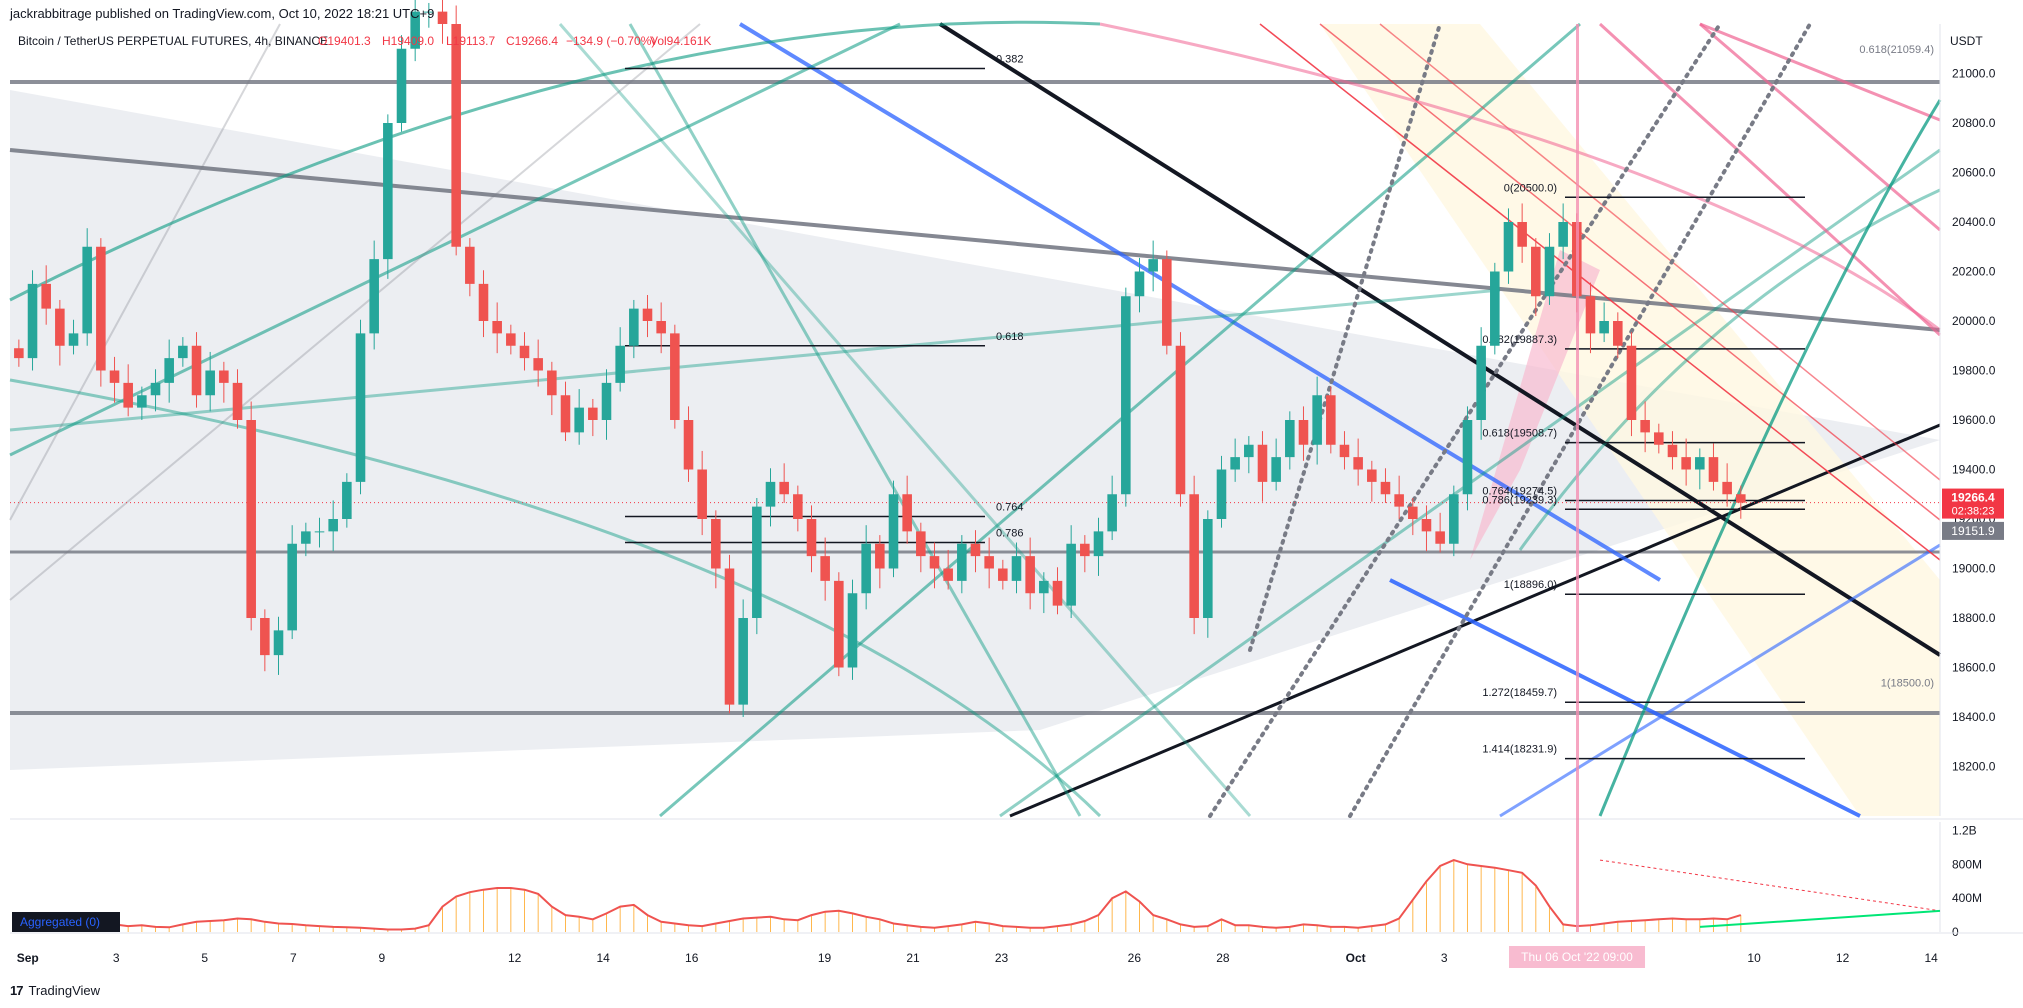 The image size is (2023, 1008). Describe the element at coordinates (1577, 957) in the screenshot. I see `crosshair-tag` at that location.